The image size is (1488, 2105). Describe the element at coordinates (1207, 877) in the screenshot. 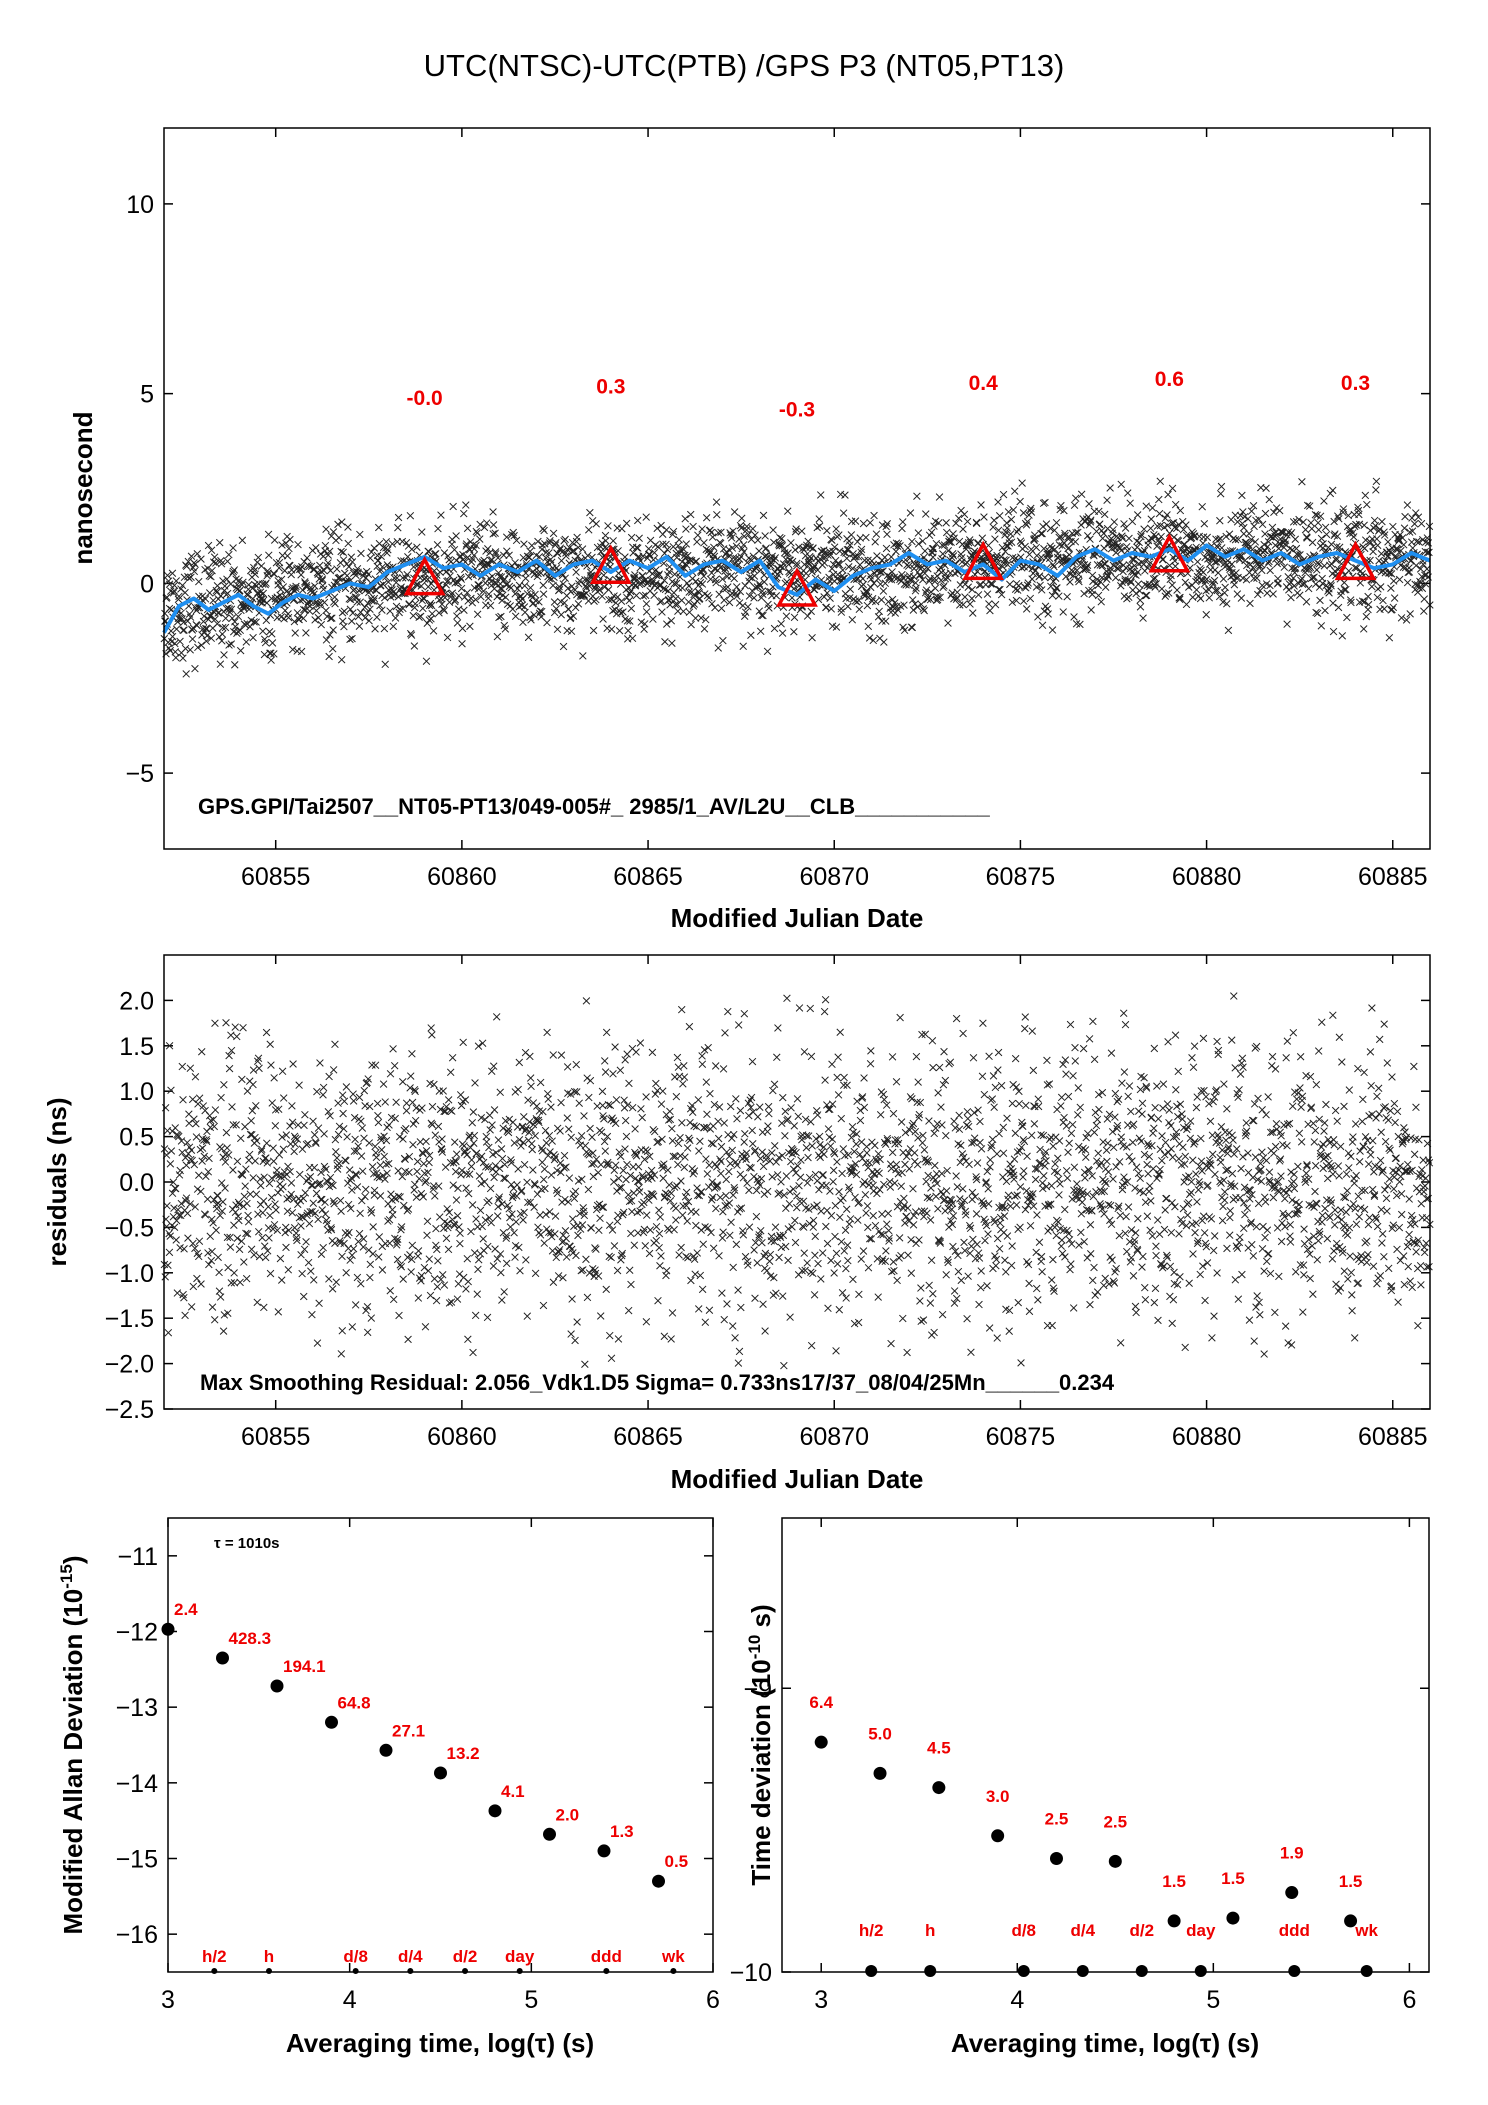

I see `timeseries-xtick-label: 60880` at that location.